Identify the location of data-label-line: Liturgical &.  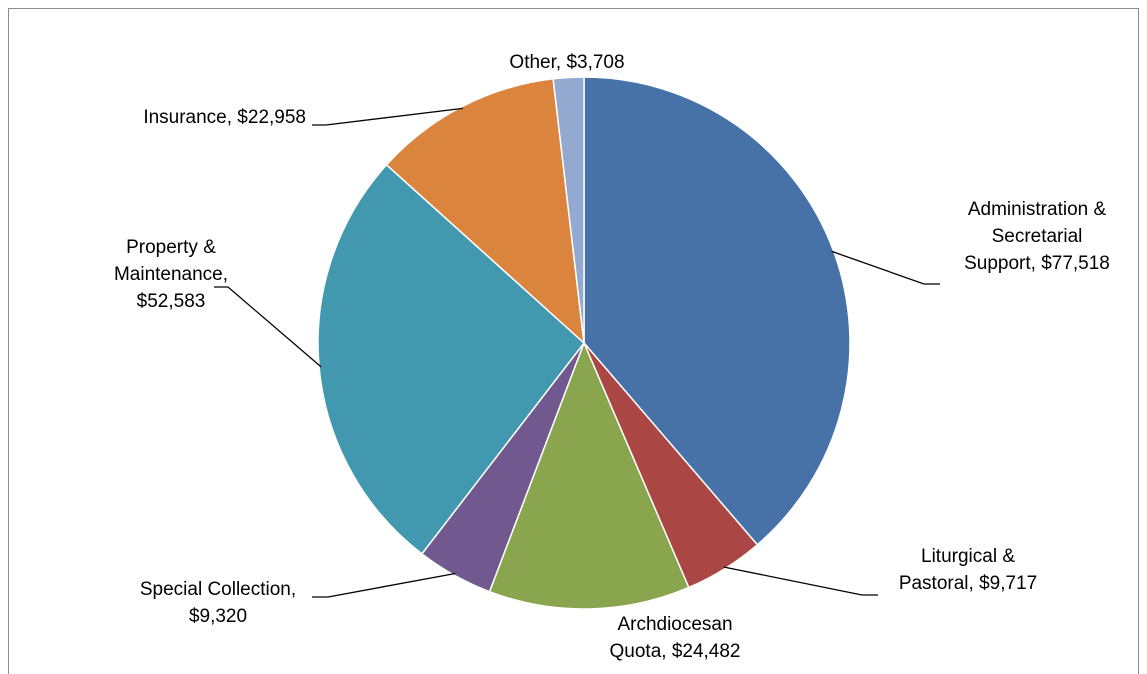
(968, 556).